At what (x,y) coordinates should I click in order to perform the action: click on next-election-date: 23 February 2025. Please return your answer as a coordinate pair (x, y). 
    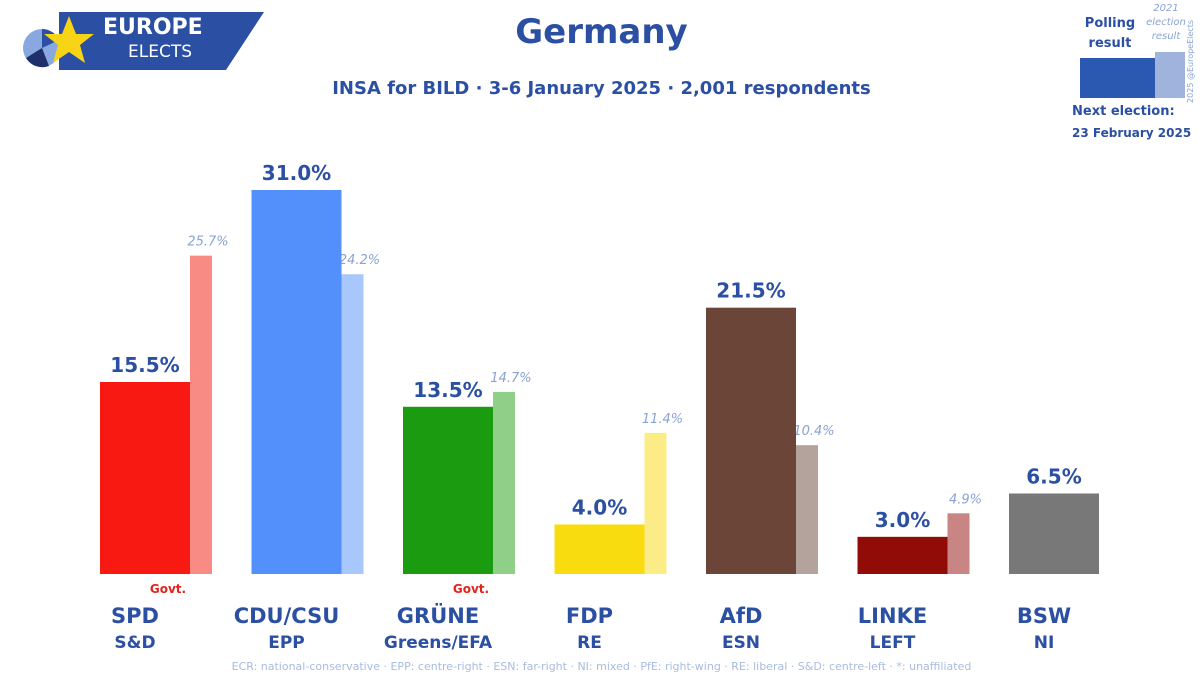
    Looking at the image, I should click on (1132, 133).